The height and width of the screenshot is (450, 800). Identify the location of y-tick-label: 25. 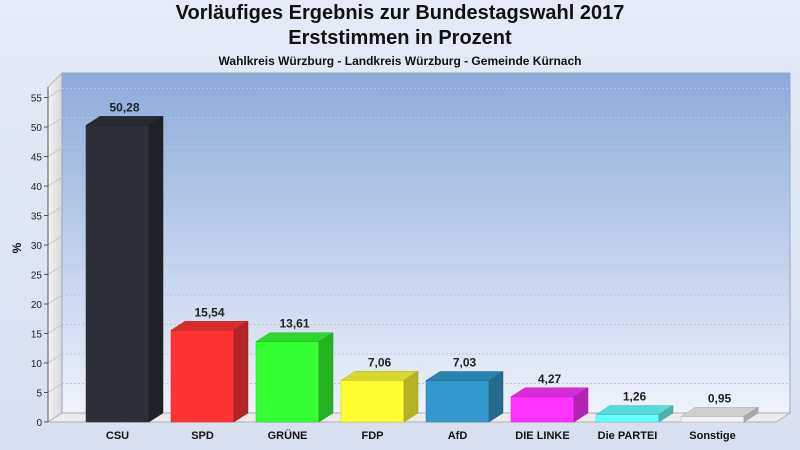
(37, 276).